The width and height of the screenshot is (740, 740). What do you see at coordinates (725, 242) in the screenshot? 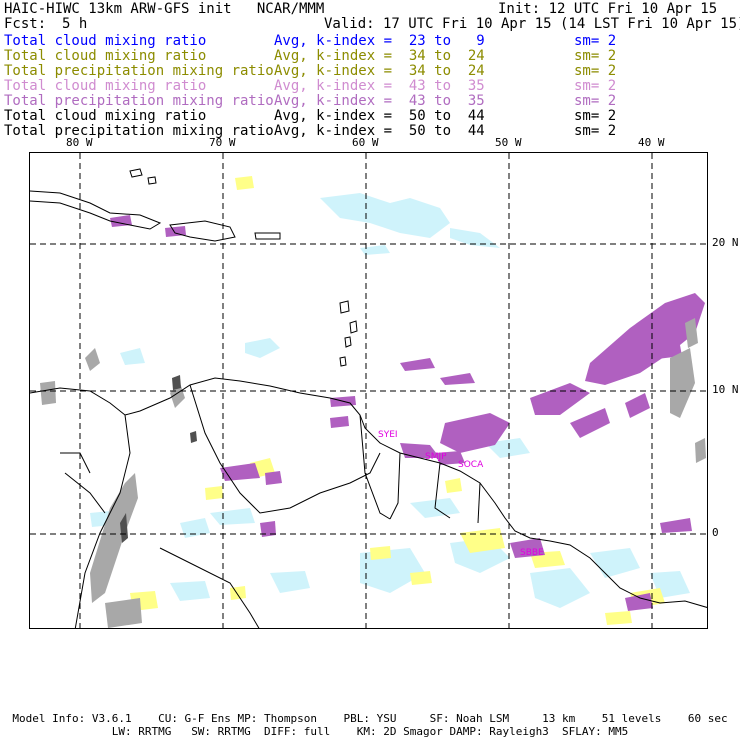
I see `latitude-label: 20 N` at bounding box center [725, 242].